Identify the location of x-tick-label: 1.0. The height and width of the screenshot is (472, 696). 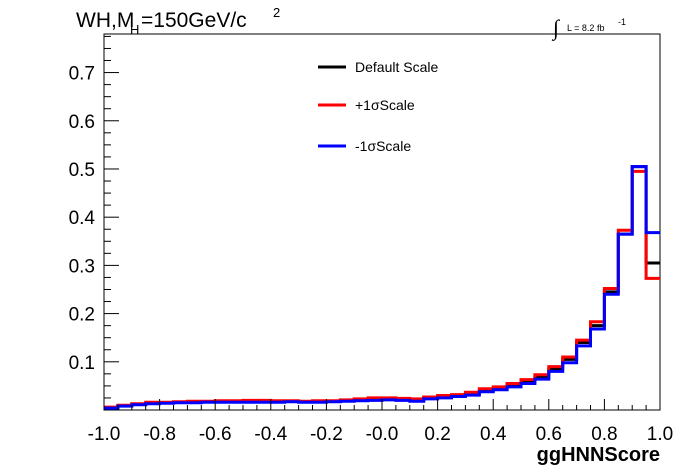
(660, 434).